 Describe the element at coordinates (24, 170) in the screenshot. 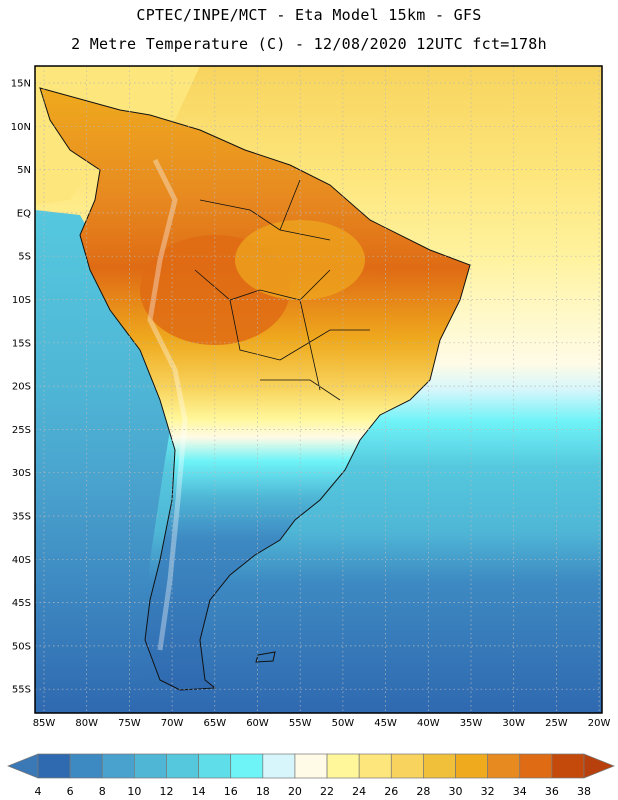

I see `lat-label: 5N` at that location.